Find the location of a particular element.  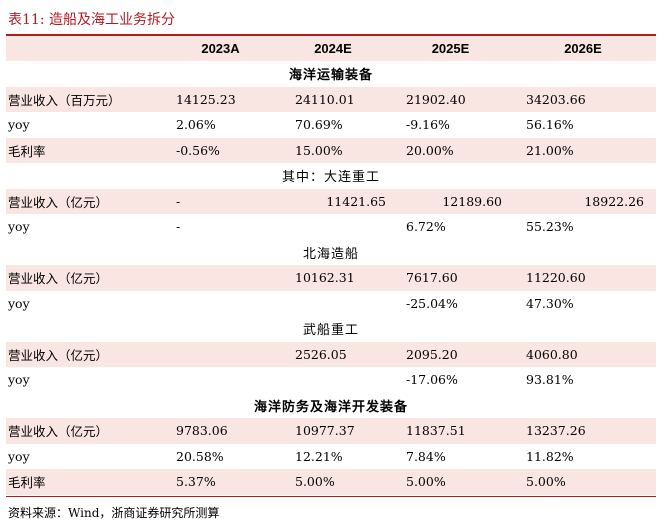

title-divider is located at coordinates (331, 35).